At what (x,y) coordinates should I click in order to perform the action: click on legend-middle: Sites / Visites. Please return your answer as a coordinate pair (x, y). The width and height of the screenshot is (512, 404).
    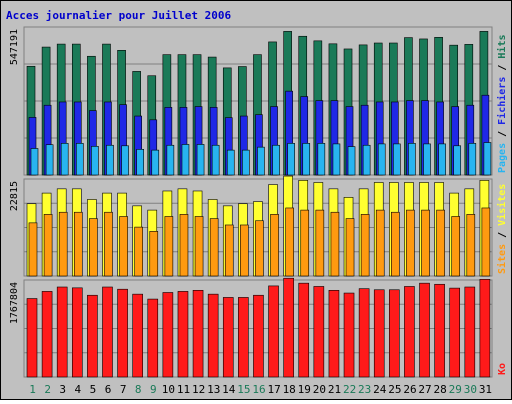
    Looking at the image, I should click on (502, 229).